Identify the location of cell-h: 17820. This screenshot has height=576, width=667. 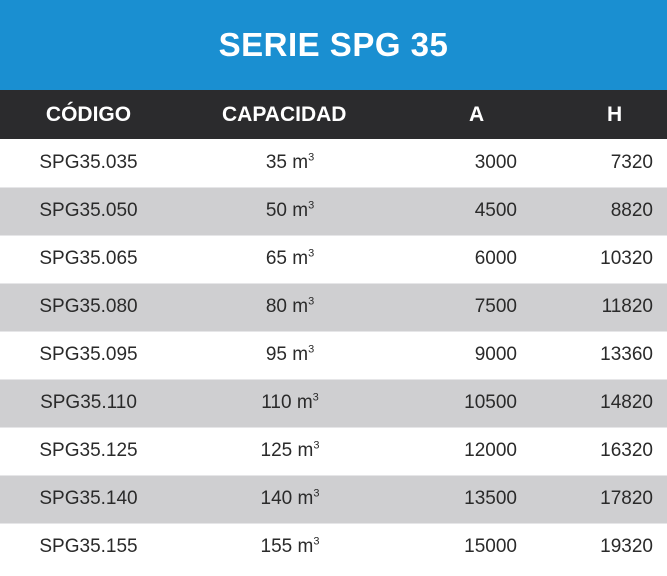
(626, 498).